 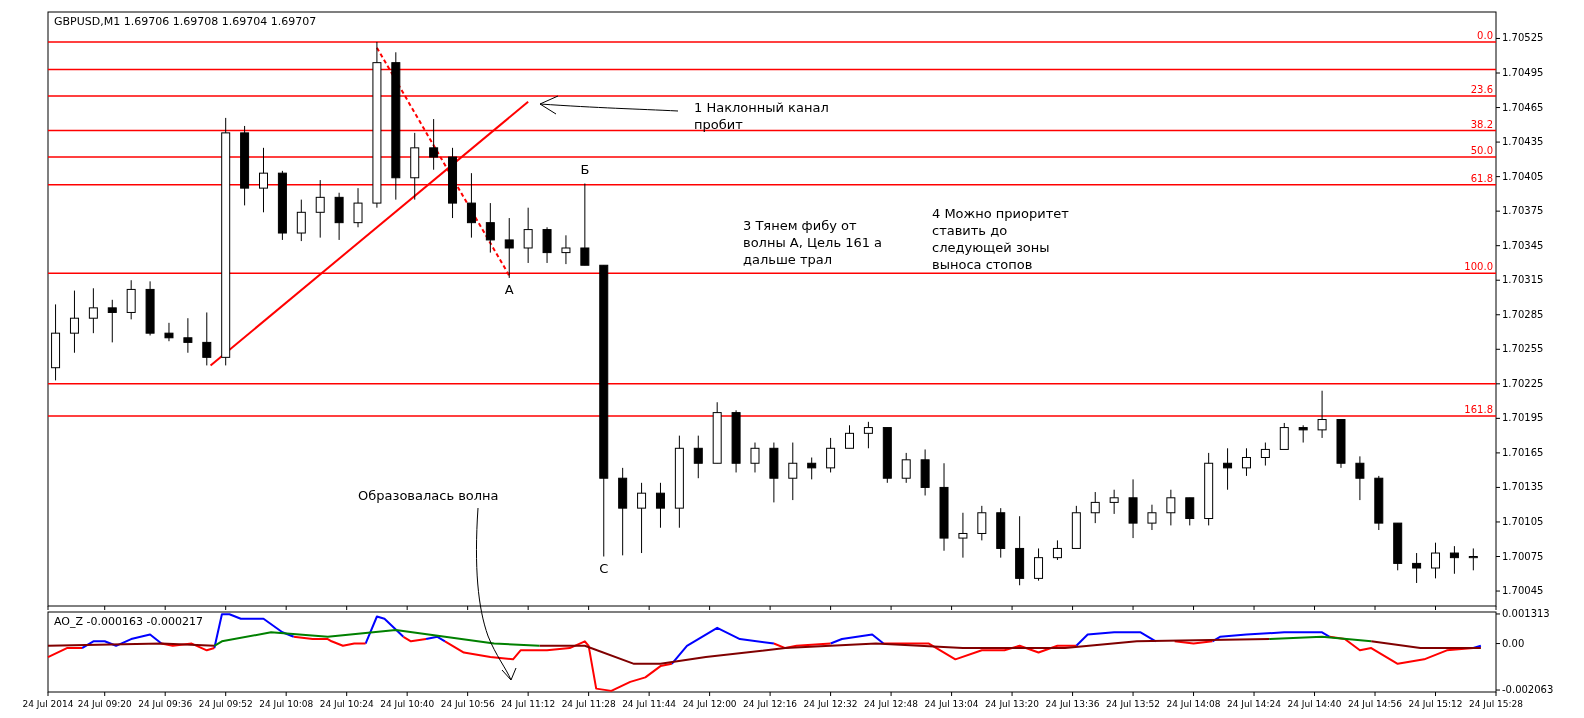 I want to click on chart-title: GBPUSD,M1 1.69706 1.69708 1.69704 1.69707, so click(x=185, y=21).